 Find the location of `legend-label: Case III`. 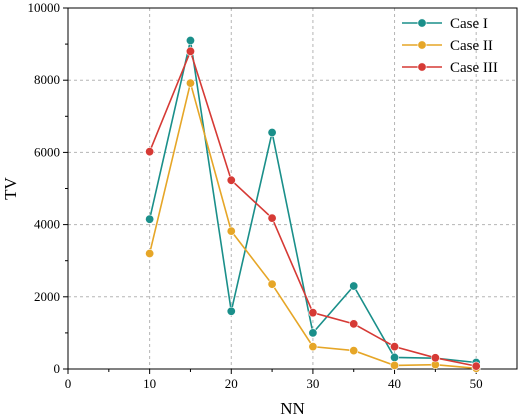

legend-label: Case III is located at coordinates (474, 68).